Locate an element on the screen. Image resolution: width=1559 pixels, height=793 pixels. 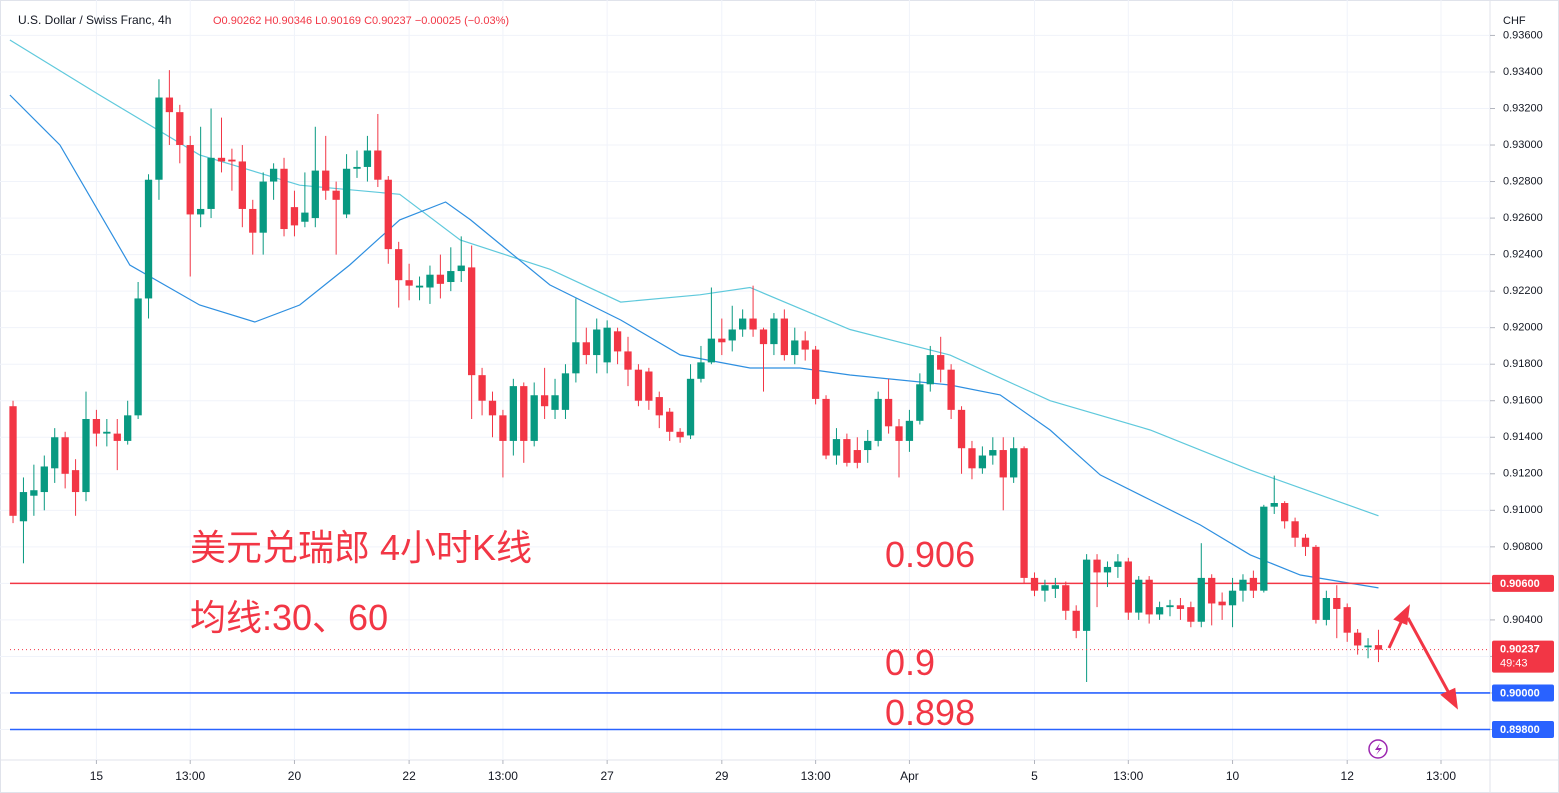
arrowhead is located at coordinates (1449, 698).